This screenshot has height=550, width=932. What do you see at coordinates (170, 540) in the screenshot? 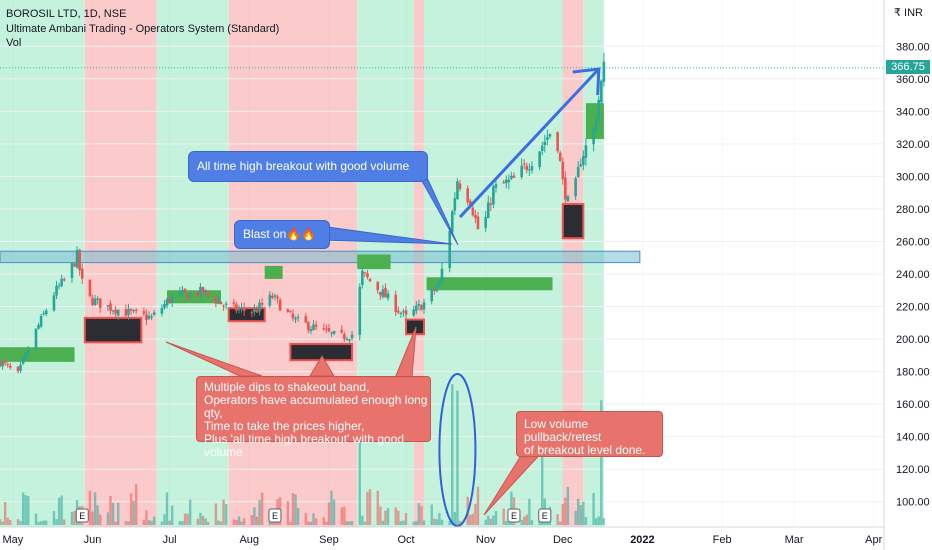
I see `x-tick-label: Jul` at bounding box center [170, 540].